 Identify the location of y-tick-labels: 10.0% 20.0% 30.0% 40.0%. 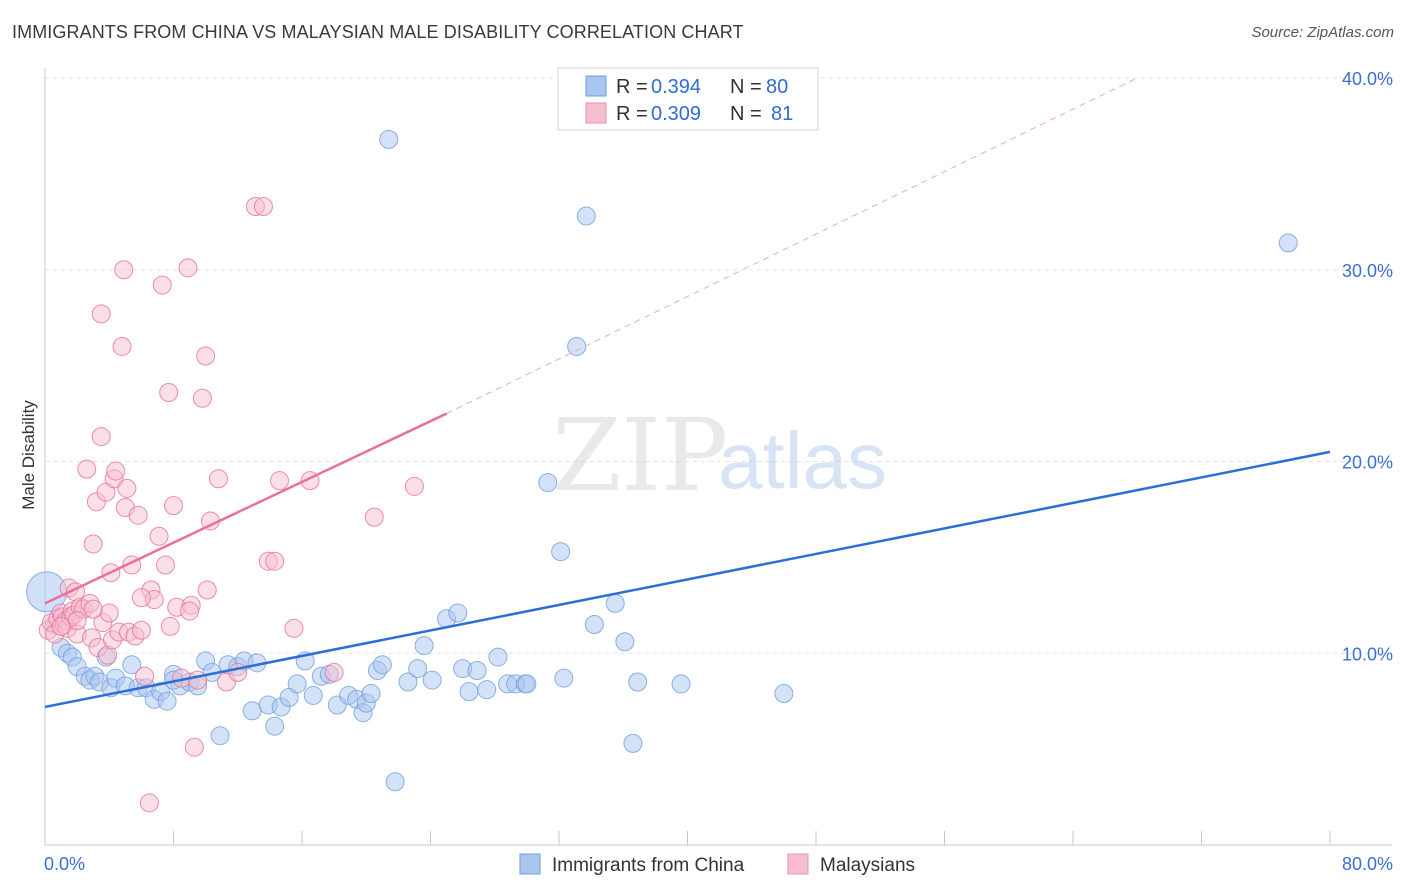
(1367, 366).